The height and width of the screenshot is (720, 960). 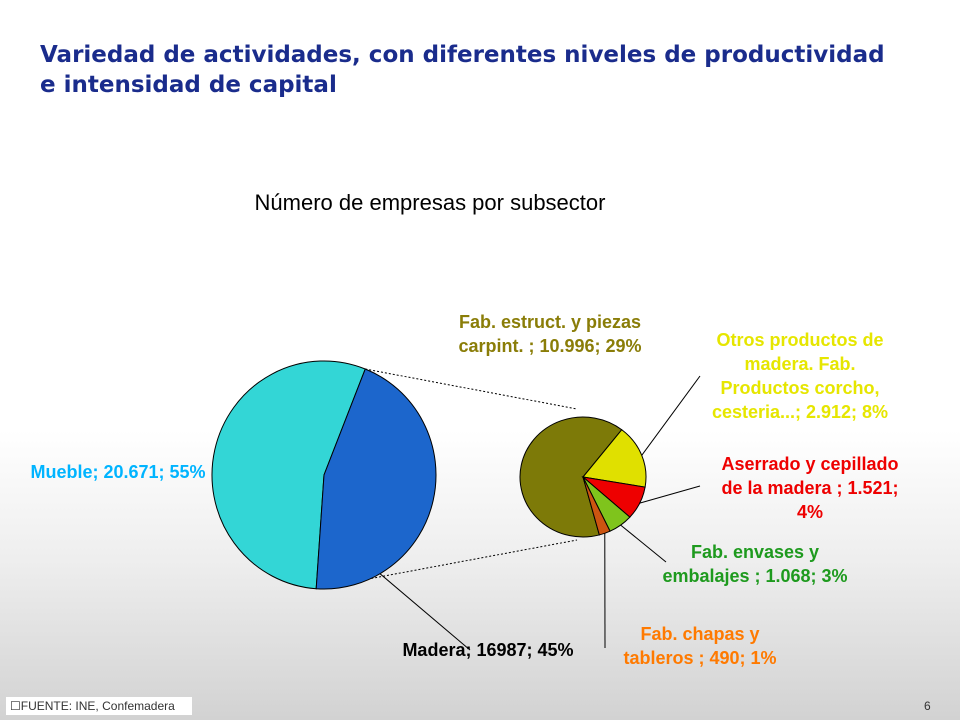 I want to click on page-number: 6, so click(x=927, y=706).